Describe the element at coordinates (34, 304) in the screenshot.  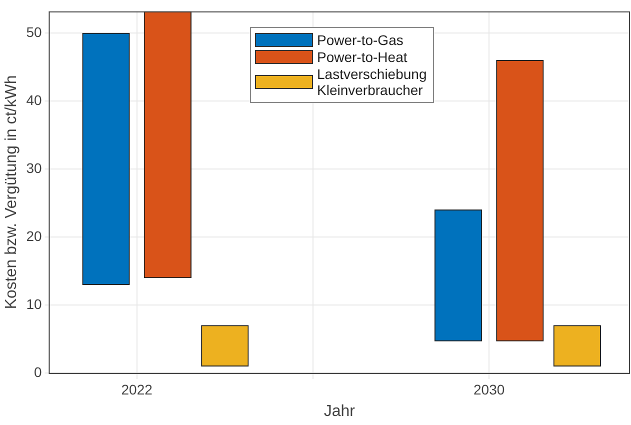
I see `y-tick-label: 10` at that location.